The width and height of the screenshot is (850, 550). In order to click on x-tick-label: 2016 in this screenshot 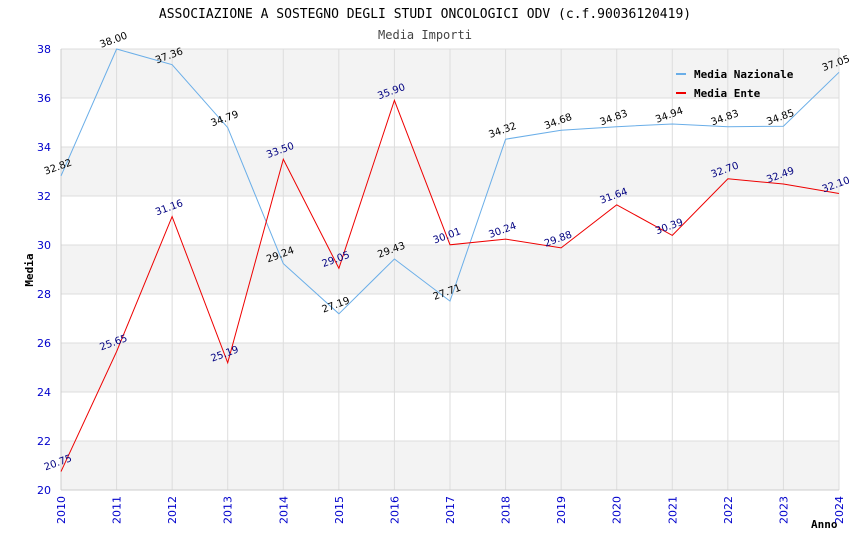, I will do `click(394, 510)`.